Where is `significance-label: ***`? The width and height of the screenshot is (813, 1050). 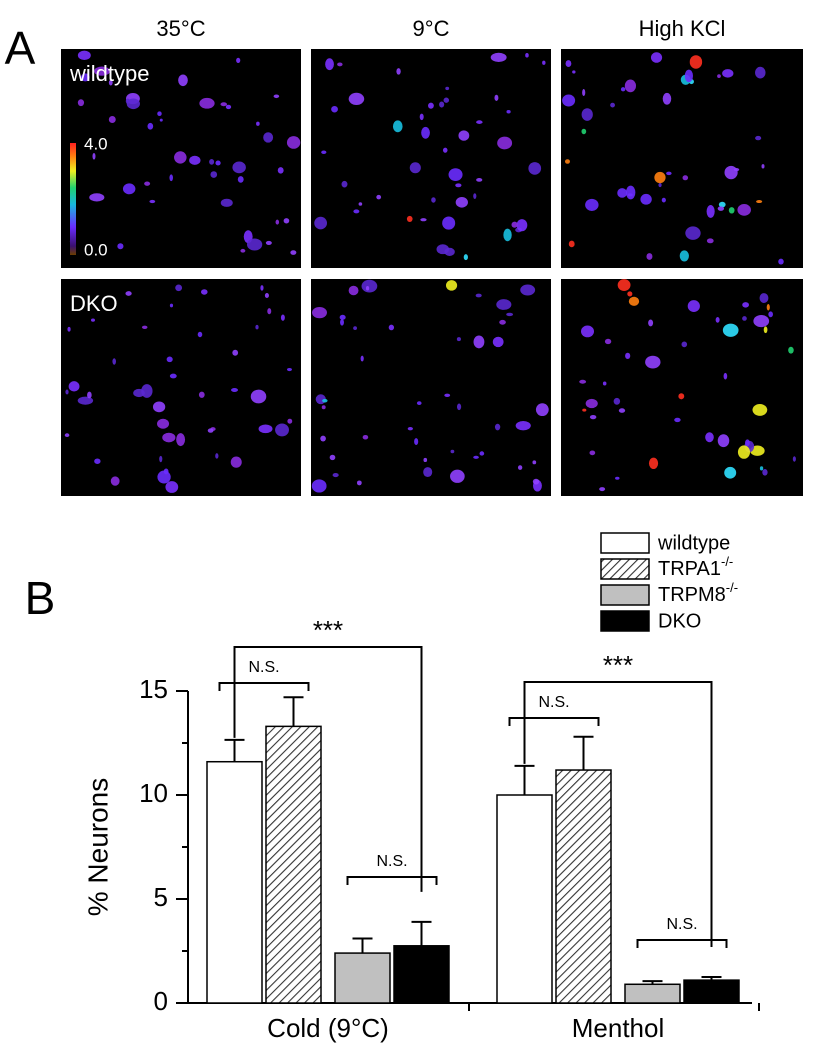 significance-label: *** is located at coordinates (328, 630).